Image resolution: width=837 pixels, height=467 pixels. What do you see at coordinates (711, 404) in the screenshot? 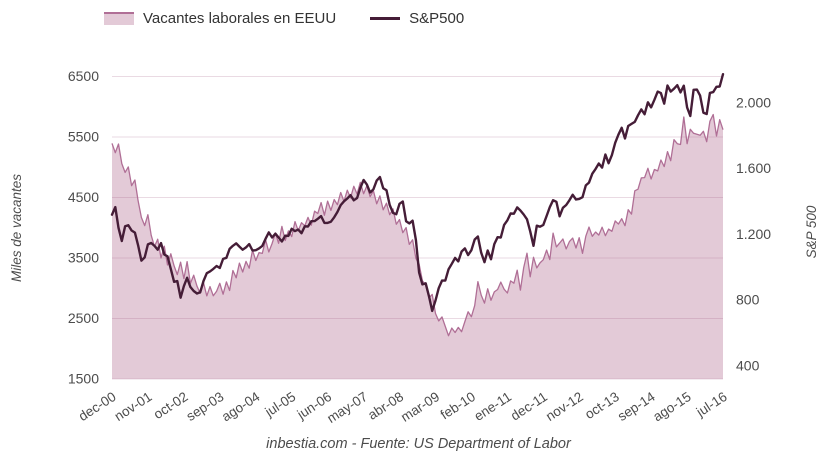
I see `x-tick-label: jul-16` at bounding box center [711, 404].